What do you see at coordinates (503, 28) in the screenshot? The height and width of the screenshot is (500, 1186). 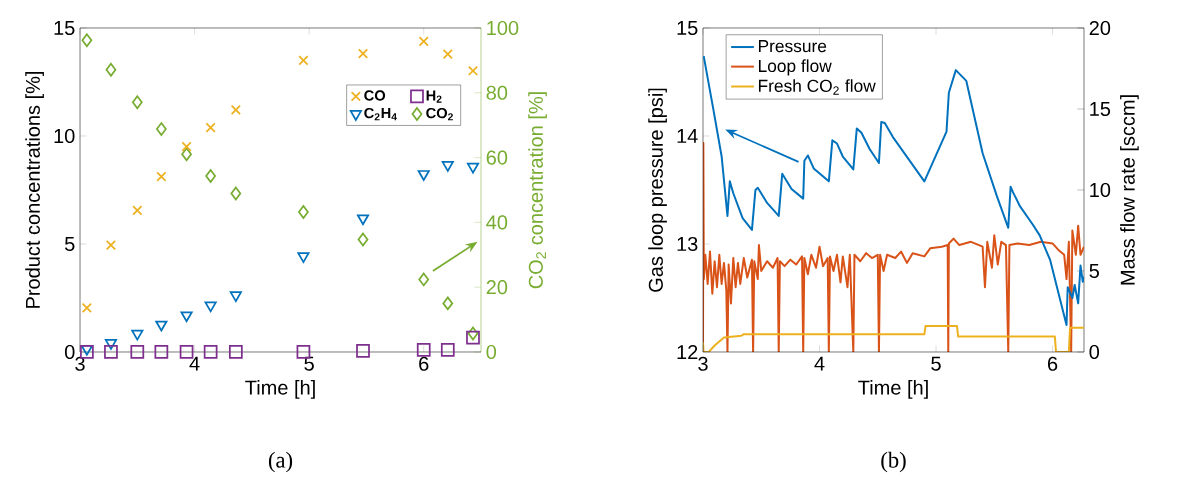 I see `y2-tick-label: 100` at bounding box center [503, 28].